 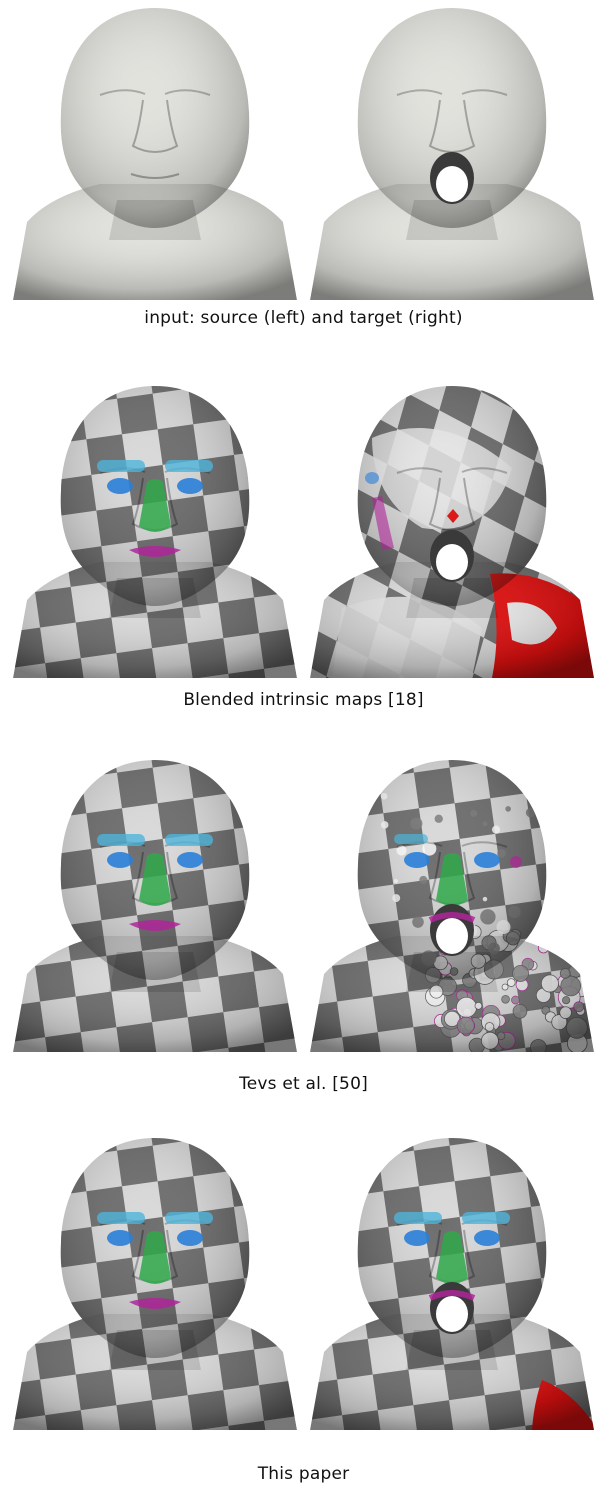 I want to click on target-head-this-paper, so click(x=452, y=1280).